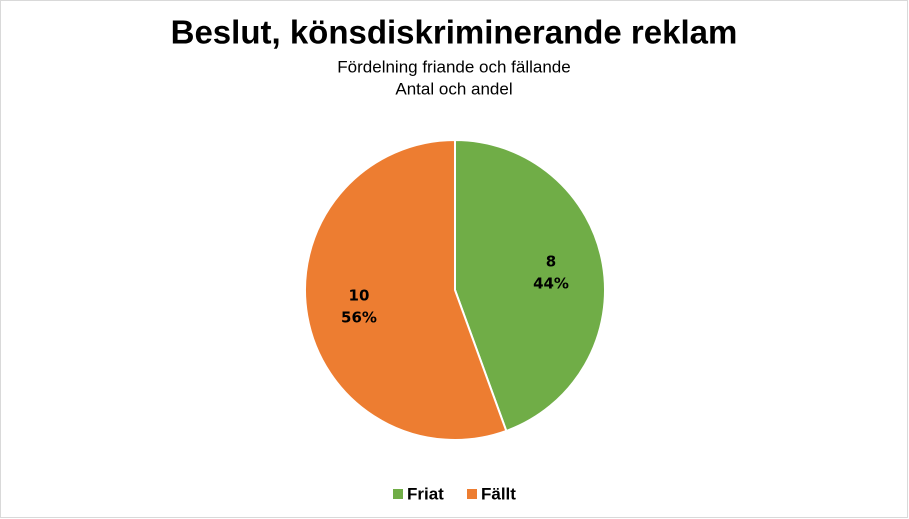 This screenshot has height=519, width=909. I want to click on data-label: 56%, so click(359, 317).